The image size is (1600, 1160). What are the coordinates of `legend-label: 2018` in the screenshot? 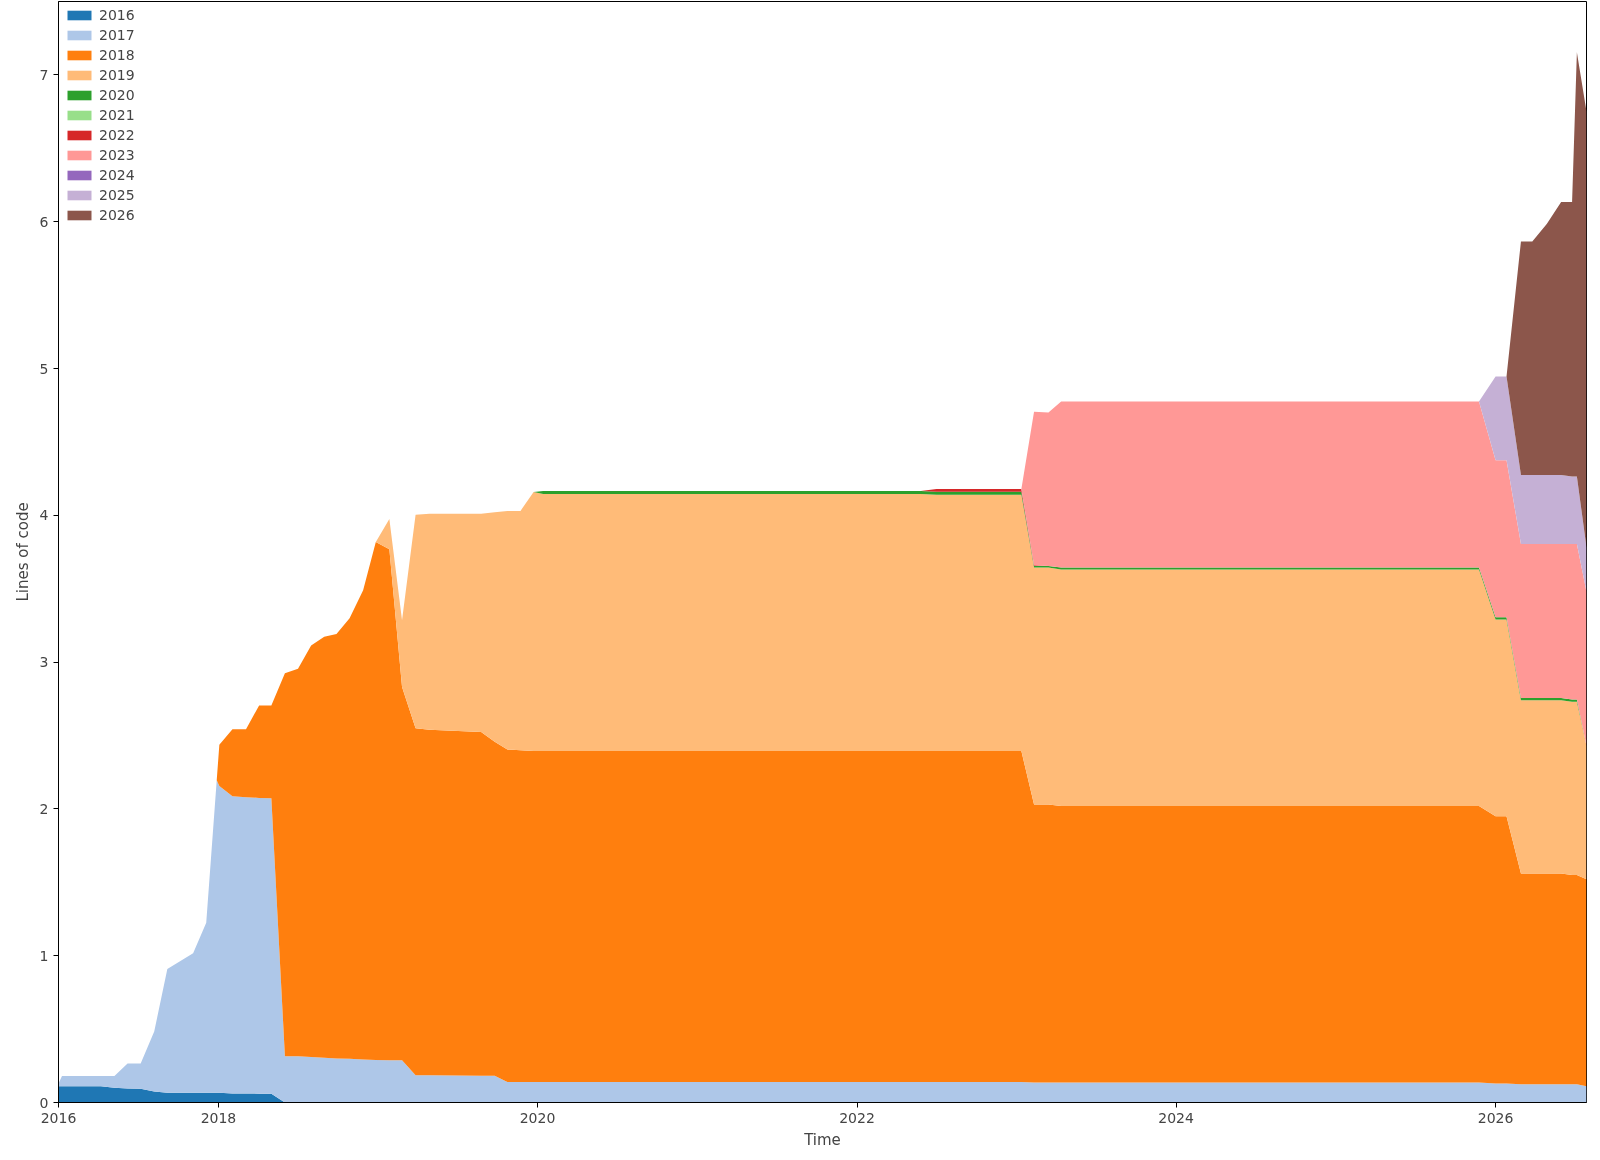 It's located at (117, 55).